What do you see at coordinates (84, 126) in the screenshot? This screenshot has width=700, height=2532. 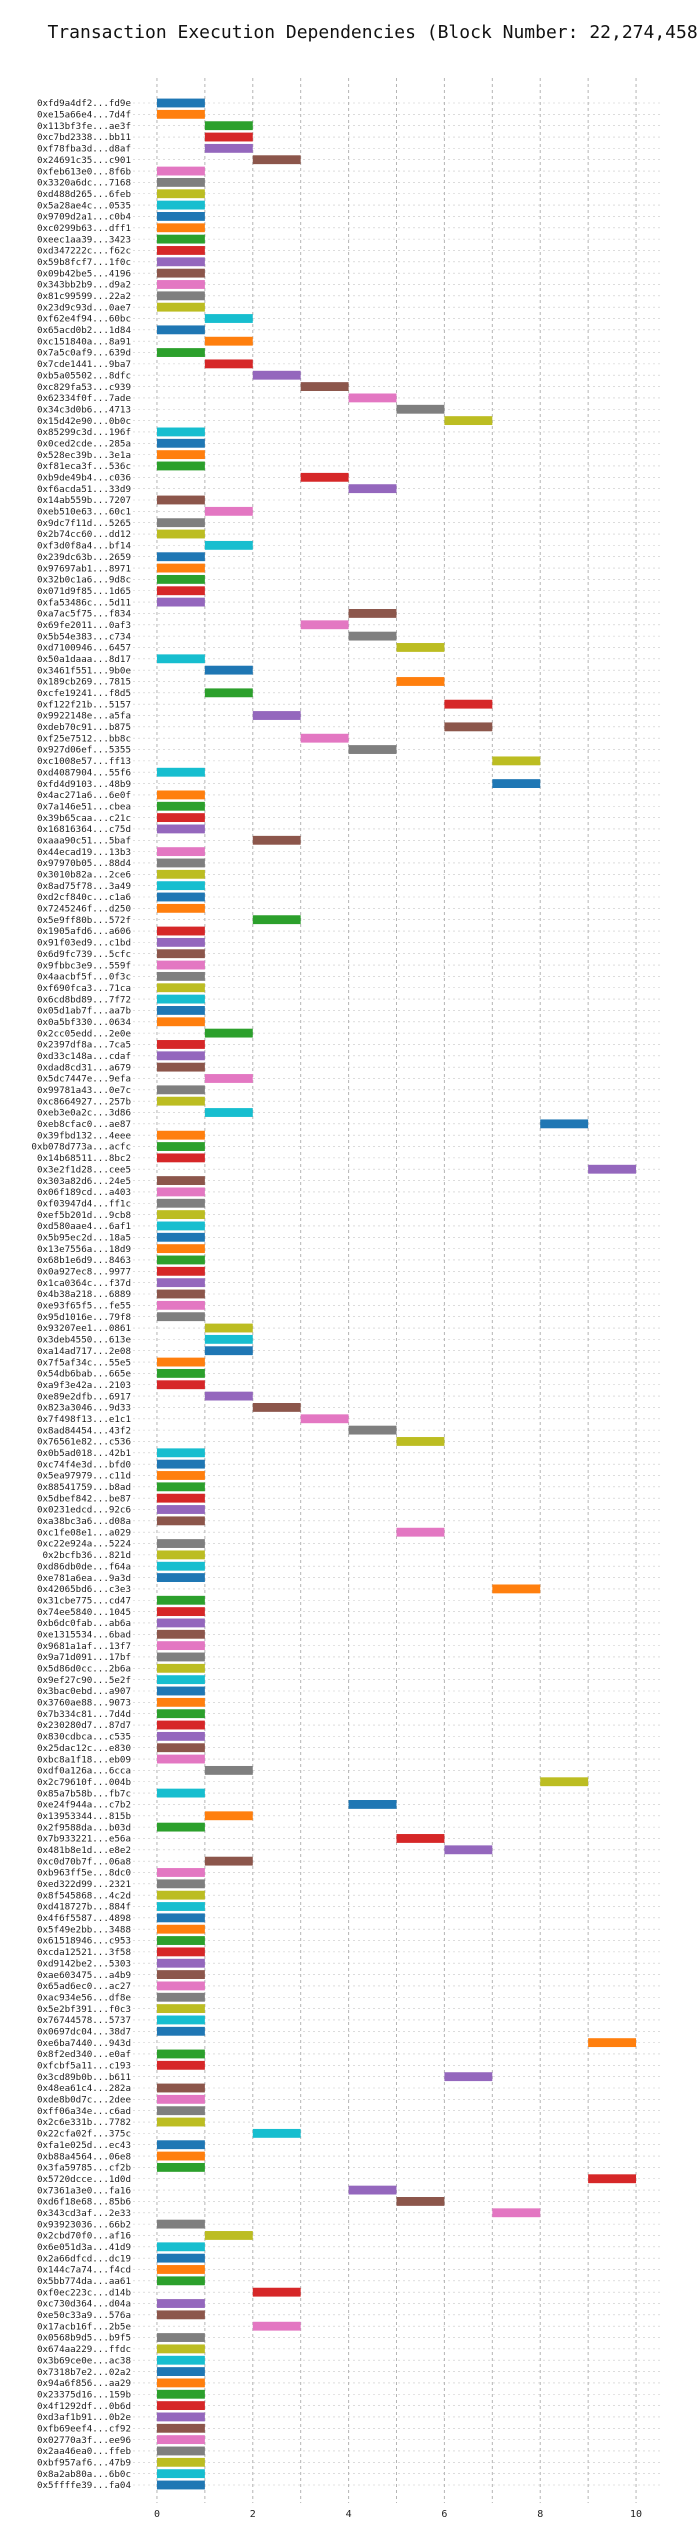 I see `y-tick-label: 0x113bf3fe...ae3f` at bounding box center [84, 126].